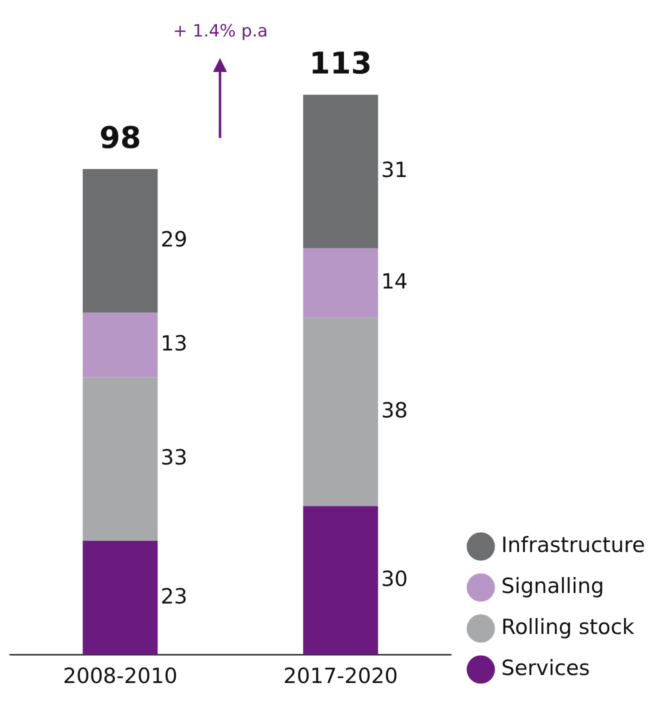 The width and height of the screenshot is (660, 705). I want to click on data-label: 31, so click(394, 170).